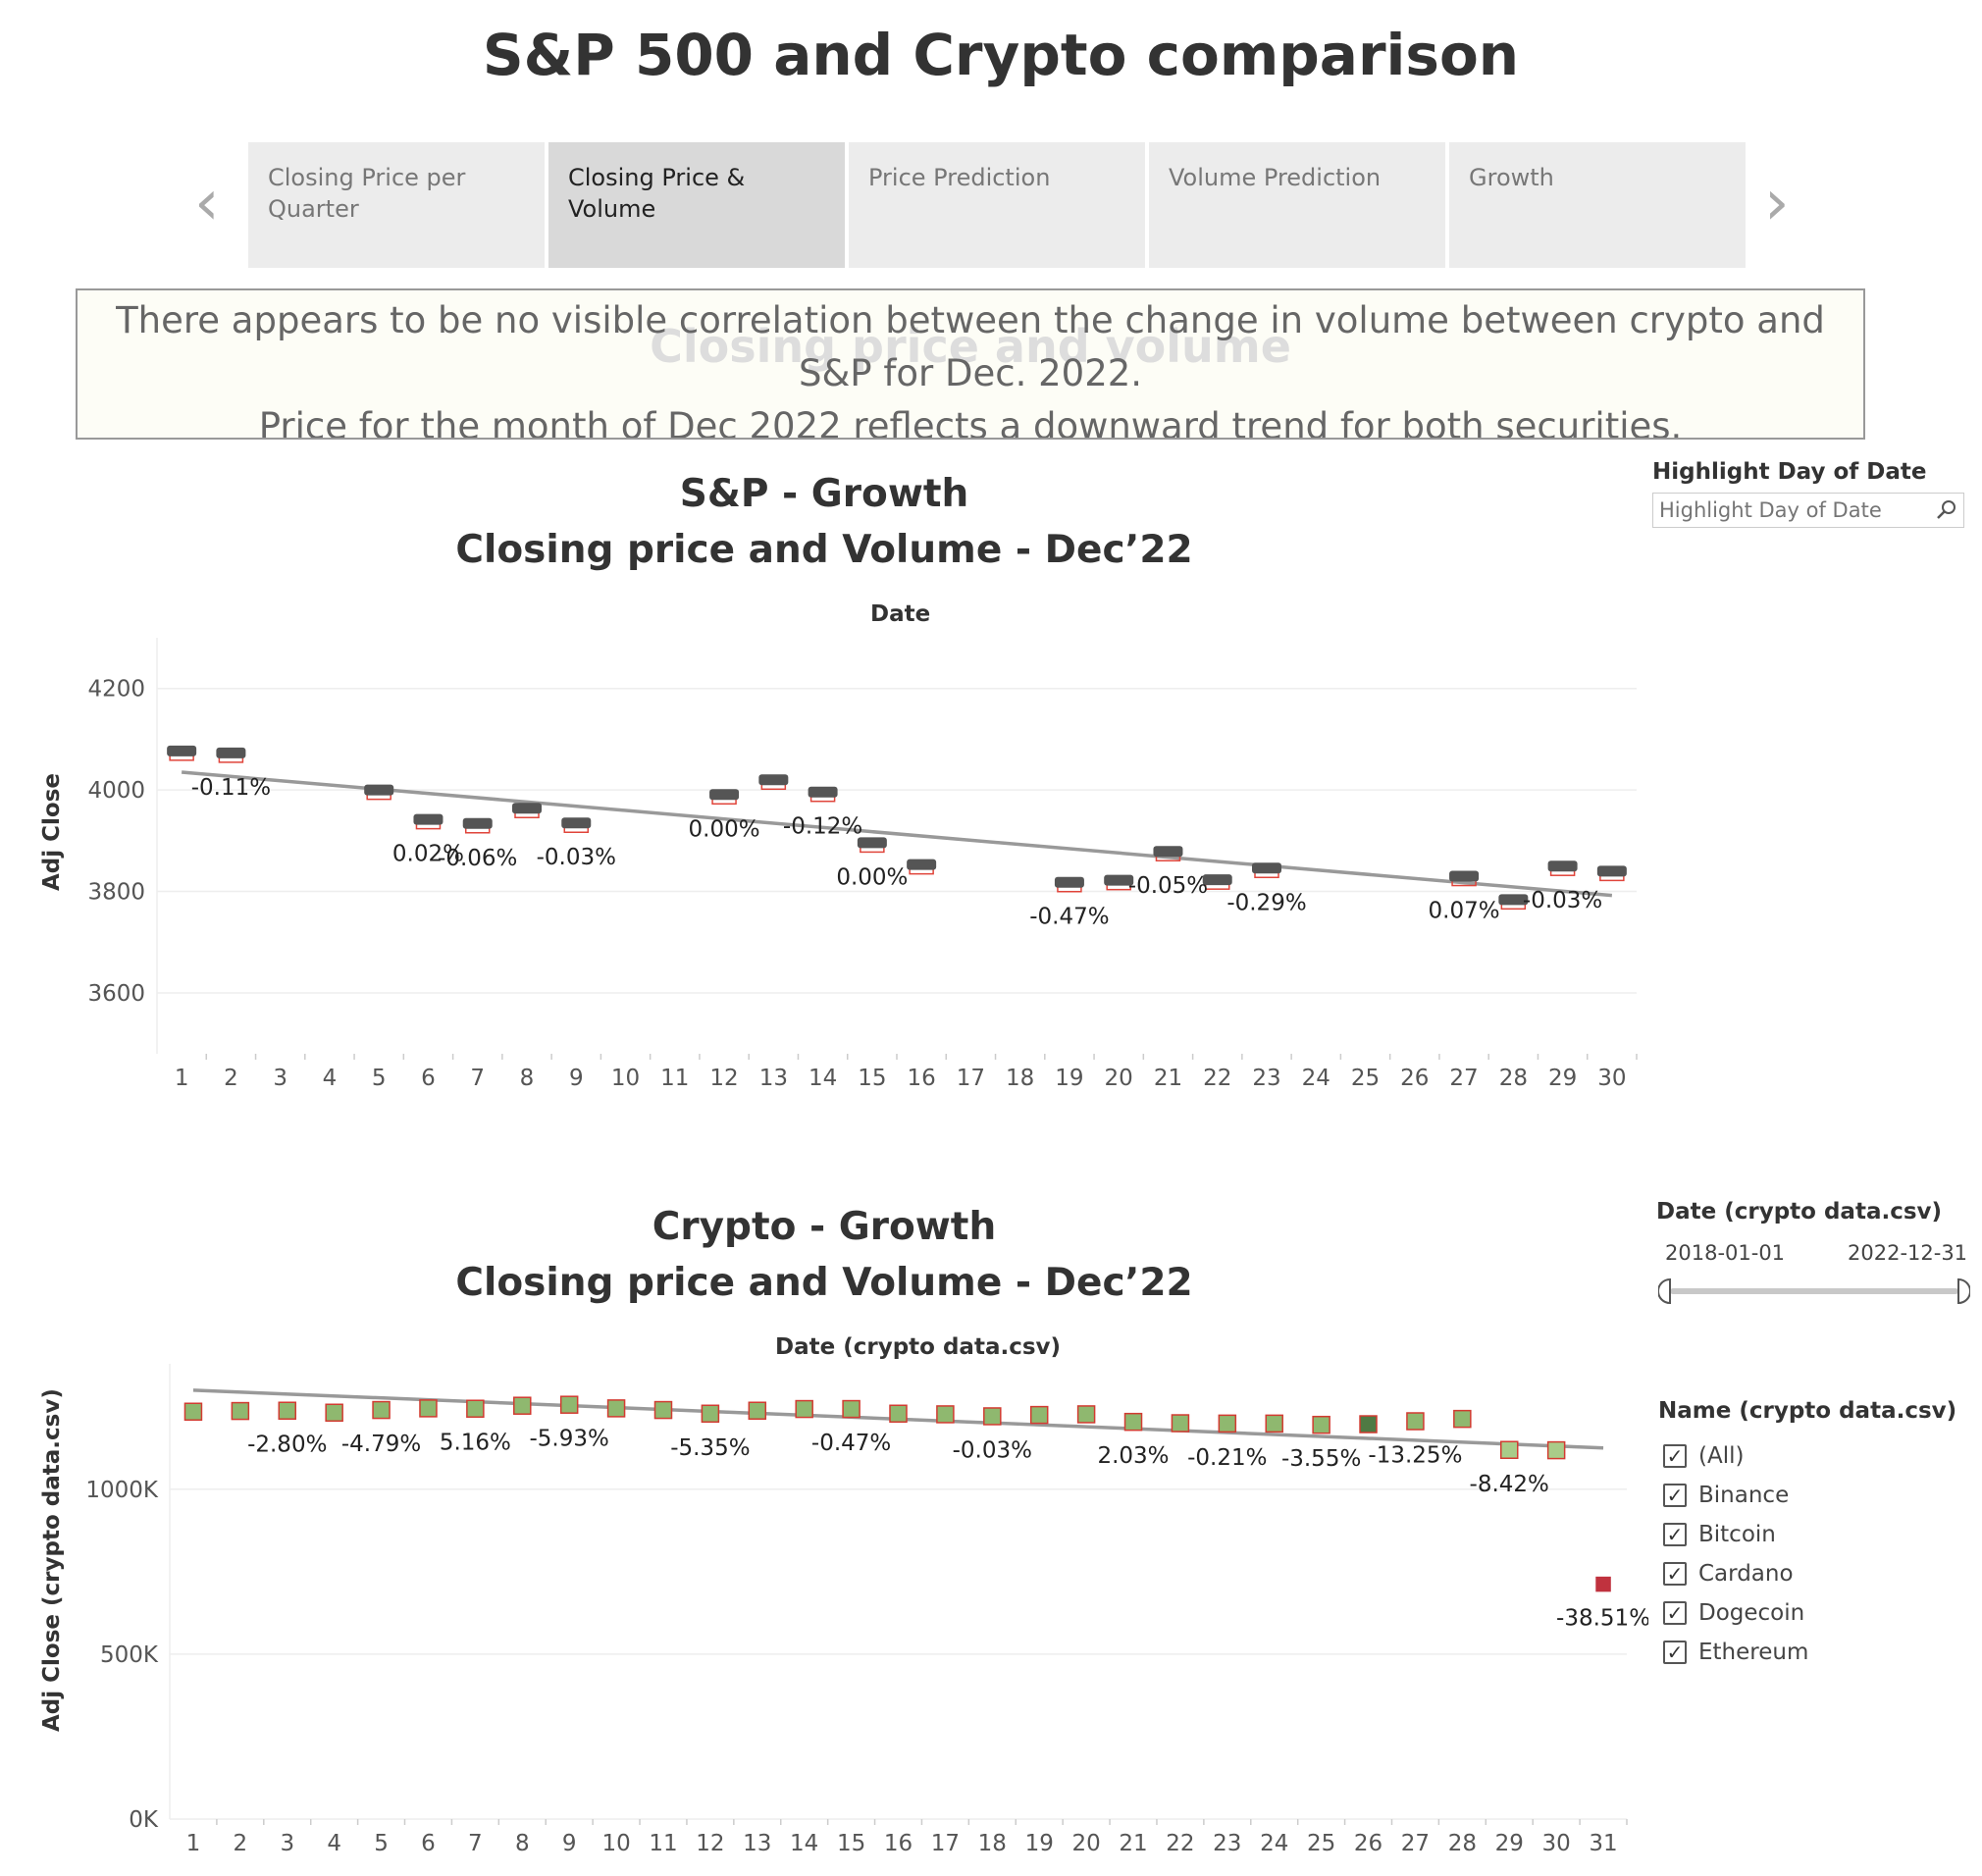  Describe the element at coordinates (1735, 1652) in the screenshot. I see `checkbox-ethereum: ✓ Ethereum` at that location.